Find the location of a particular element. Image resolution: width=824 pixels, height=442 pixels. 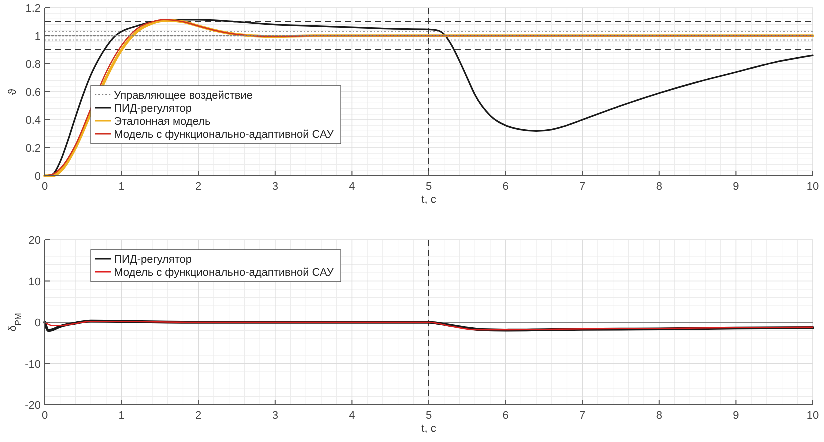

y-tick-label: 1 is located at coordinates (37, 37).